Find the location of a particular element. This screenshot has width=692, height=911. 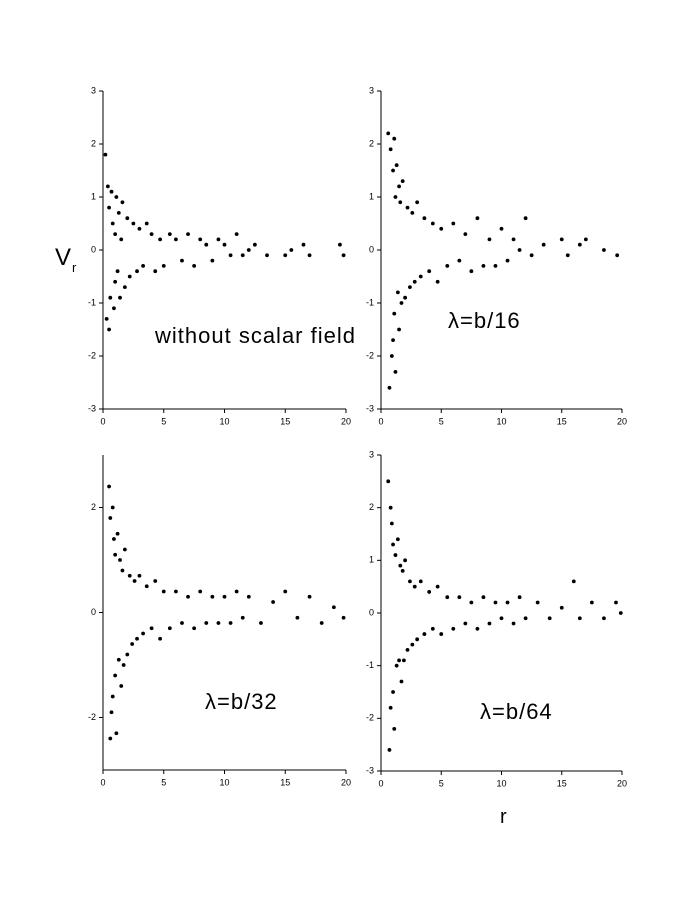

y-tick-label: 2 is located at coordinates (93, 143).